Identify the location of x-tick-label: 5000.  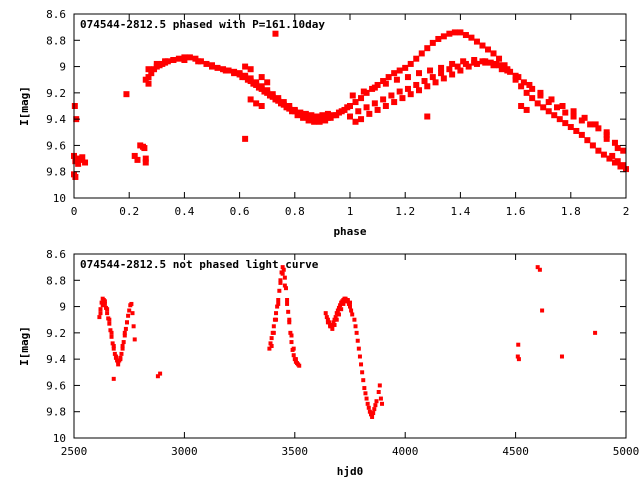
(626, 451).